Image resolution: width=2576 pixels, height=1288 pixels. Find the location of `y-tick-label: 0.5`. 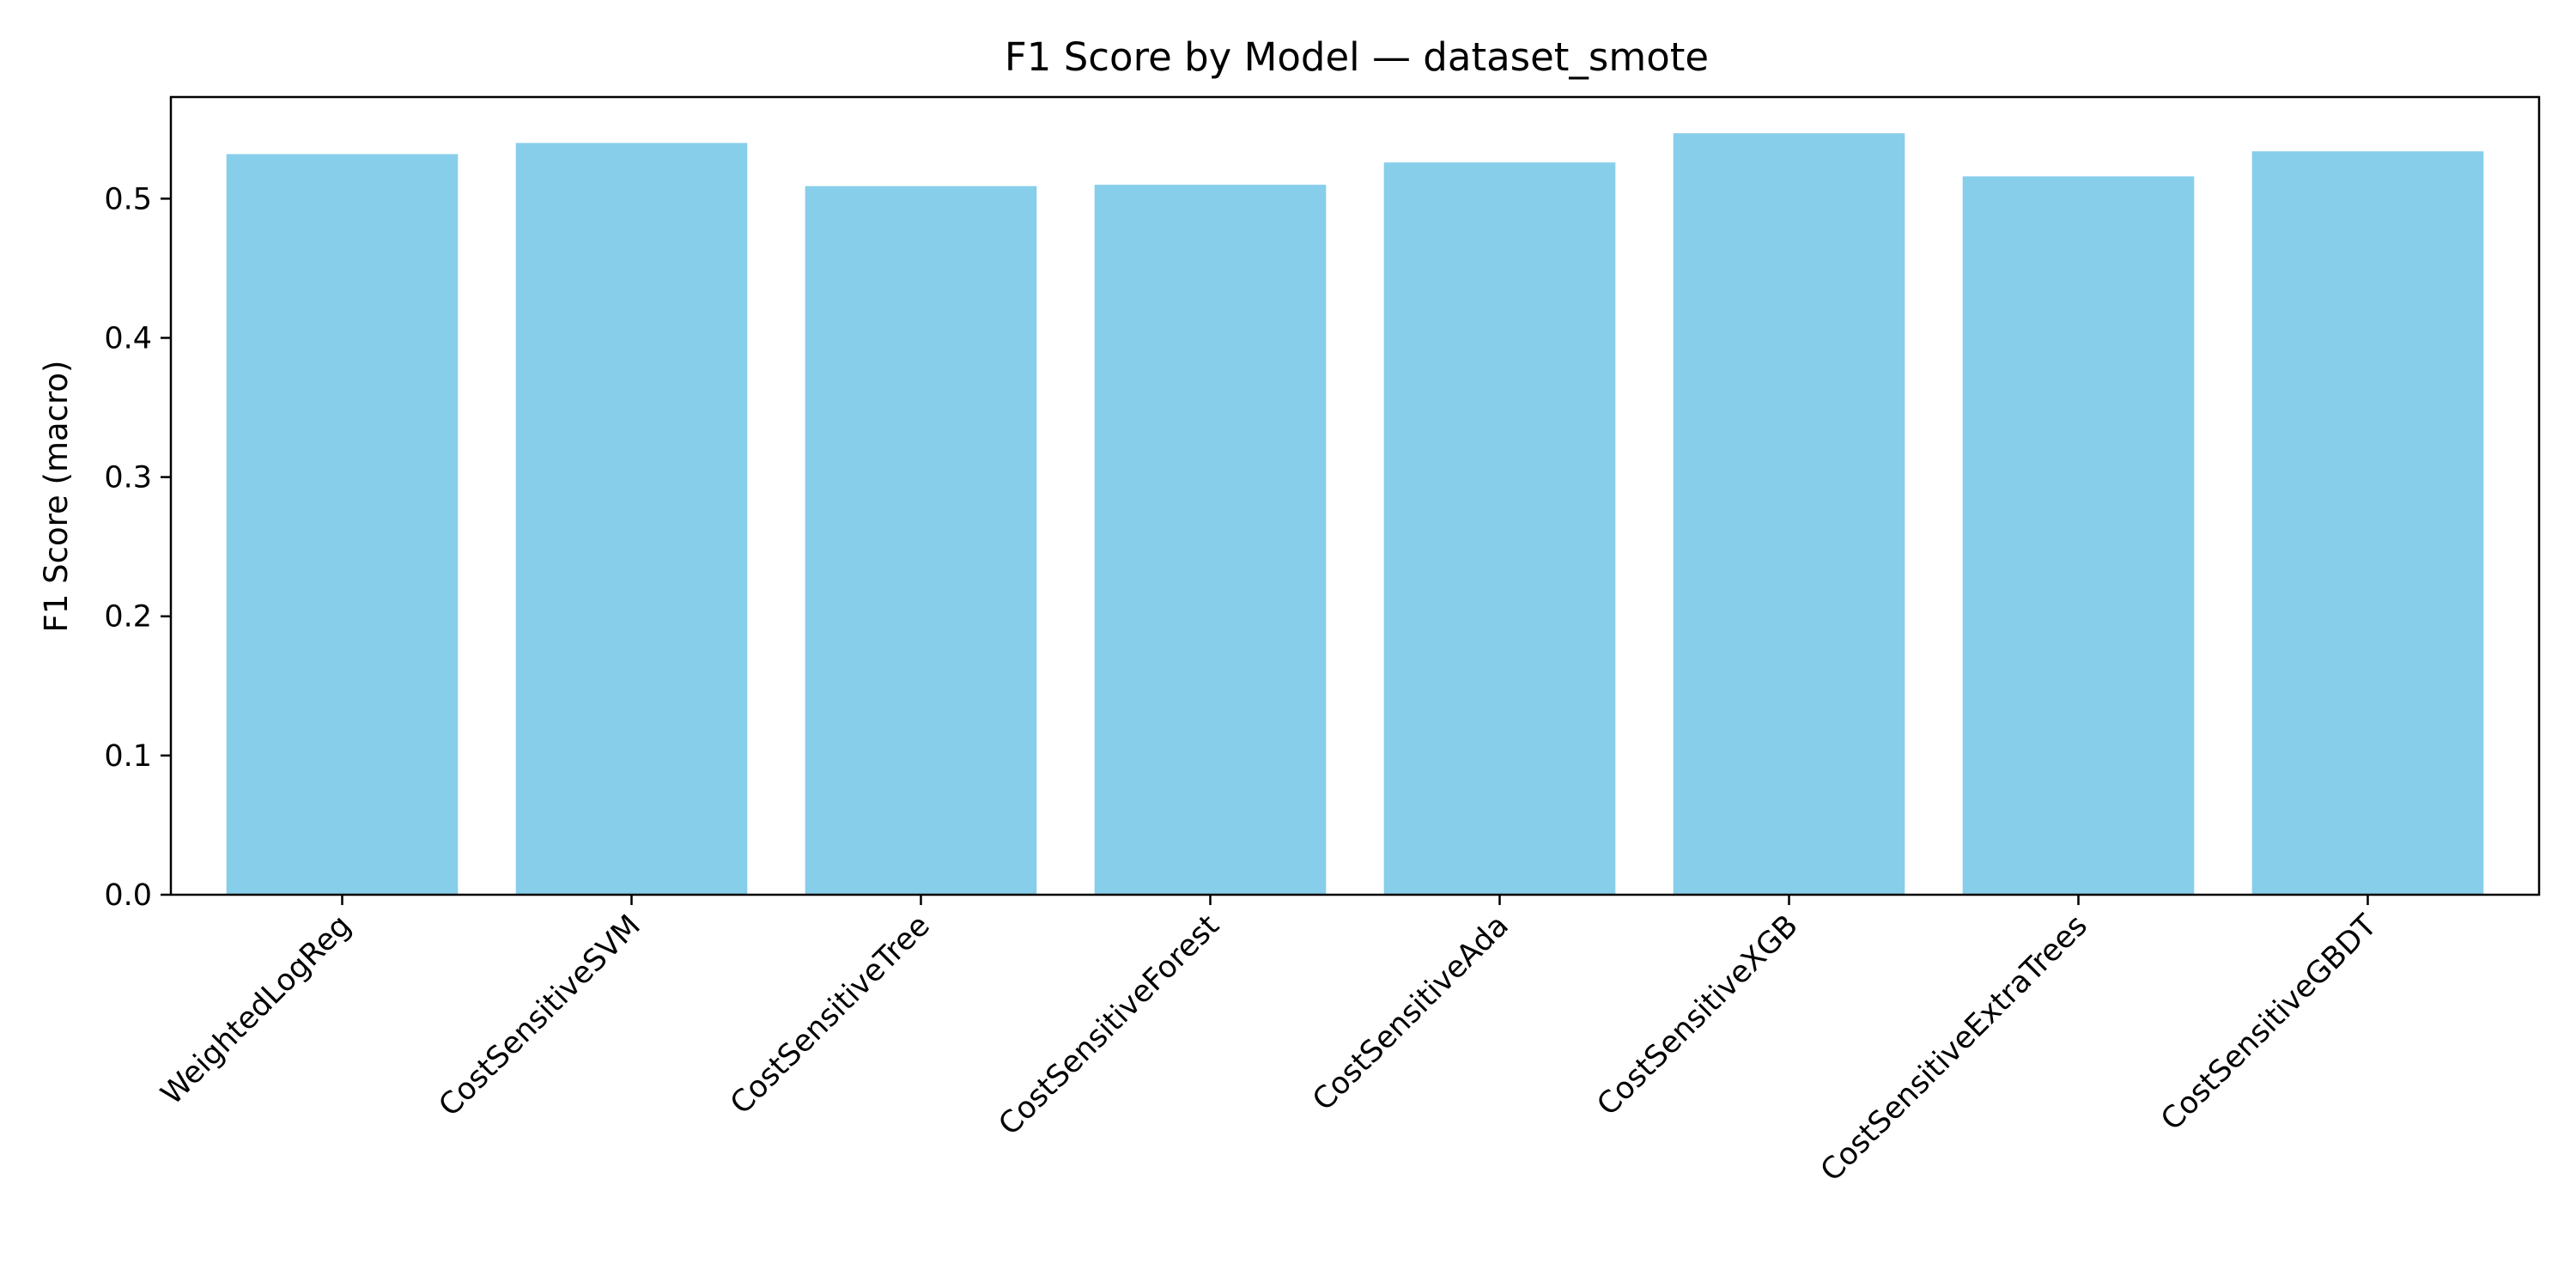

y-tick-label: 0.5 is located at coordinates (128, 199).